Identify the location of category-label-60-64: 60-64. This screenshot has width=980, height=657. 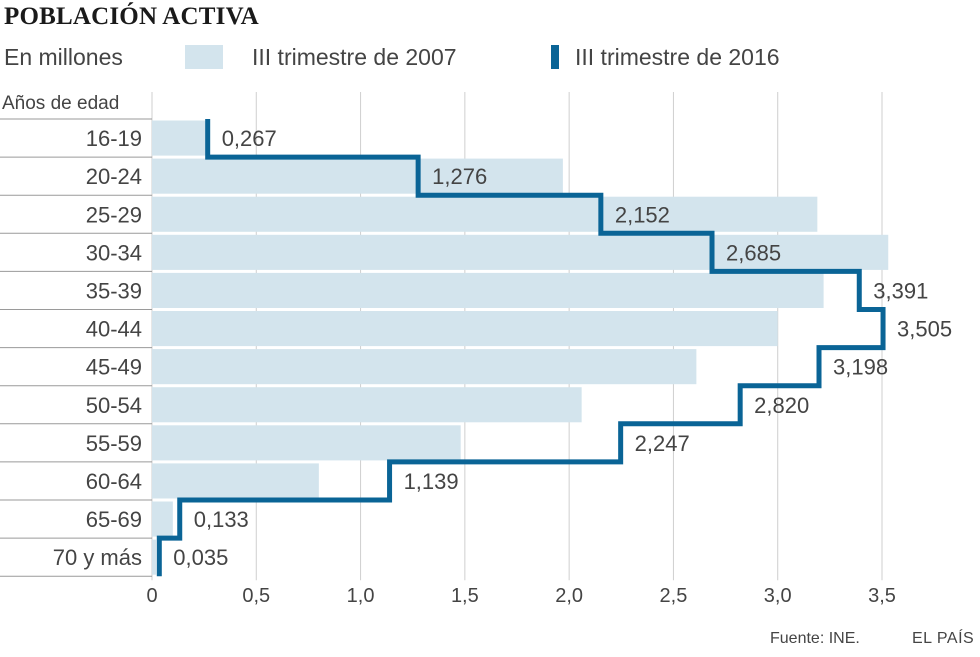
(114, 481).